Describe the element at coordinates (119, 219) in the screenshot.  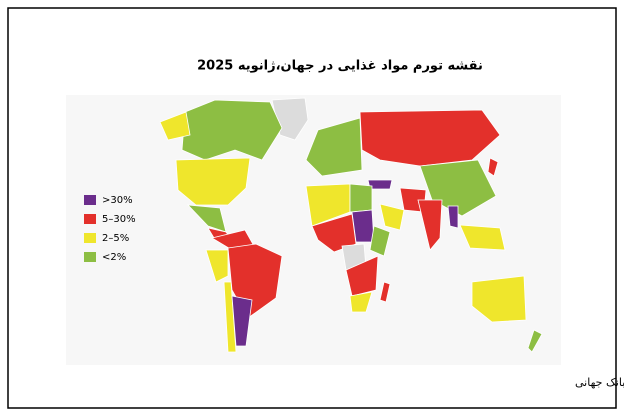
I see `legend-label: 5–30%` at that location.